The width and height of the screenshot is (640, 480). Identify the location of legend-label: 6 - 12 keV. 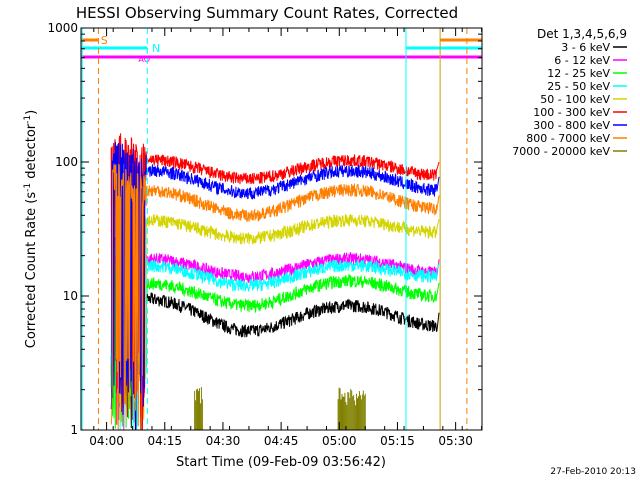
(582, 60).